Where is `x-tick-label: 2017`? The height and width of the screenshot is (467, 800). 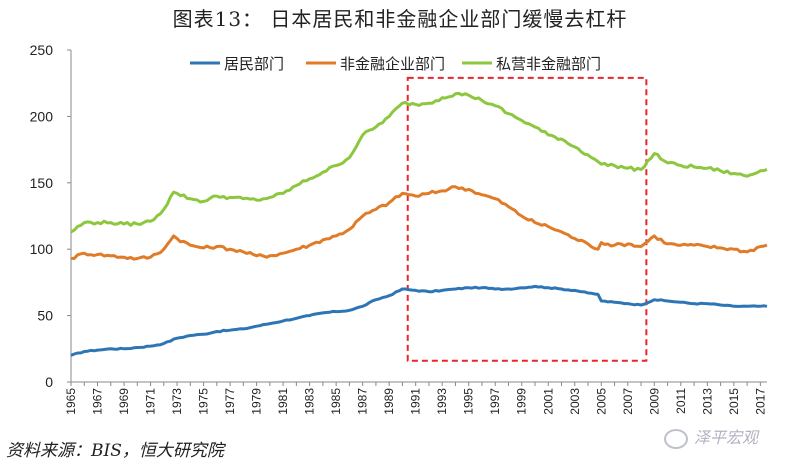
x-tick-label: 2017 is located at coordinates (760, 401).